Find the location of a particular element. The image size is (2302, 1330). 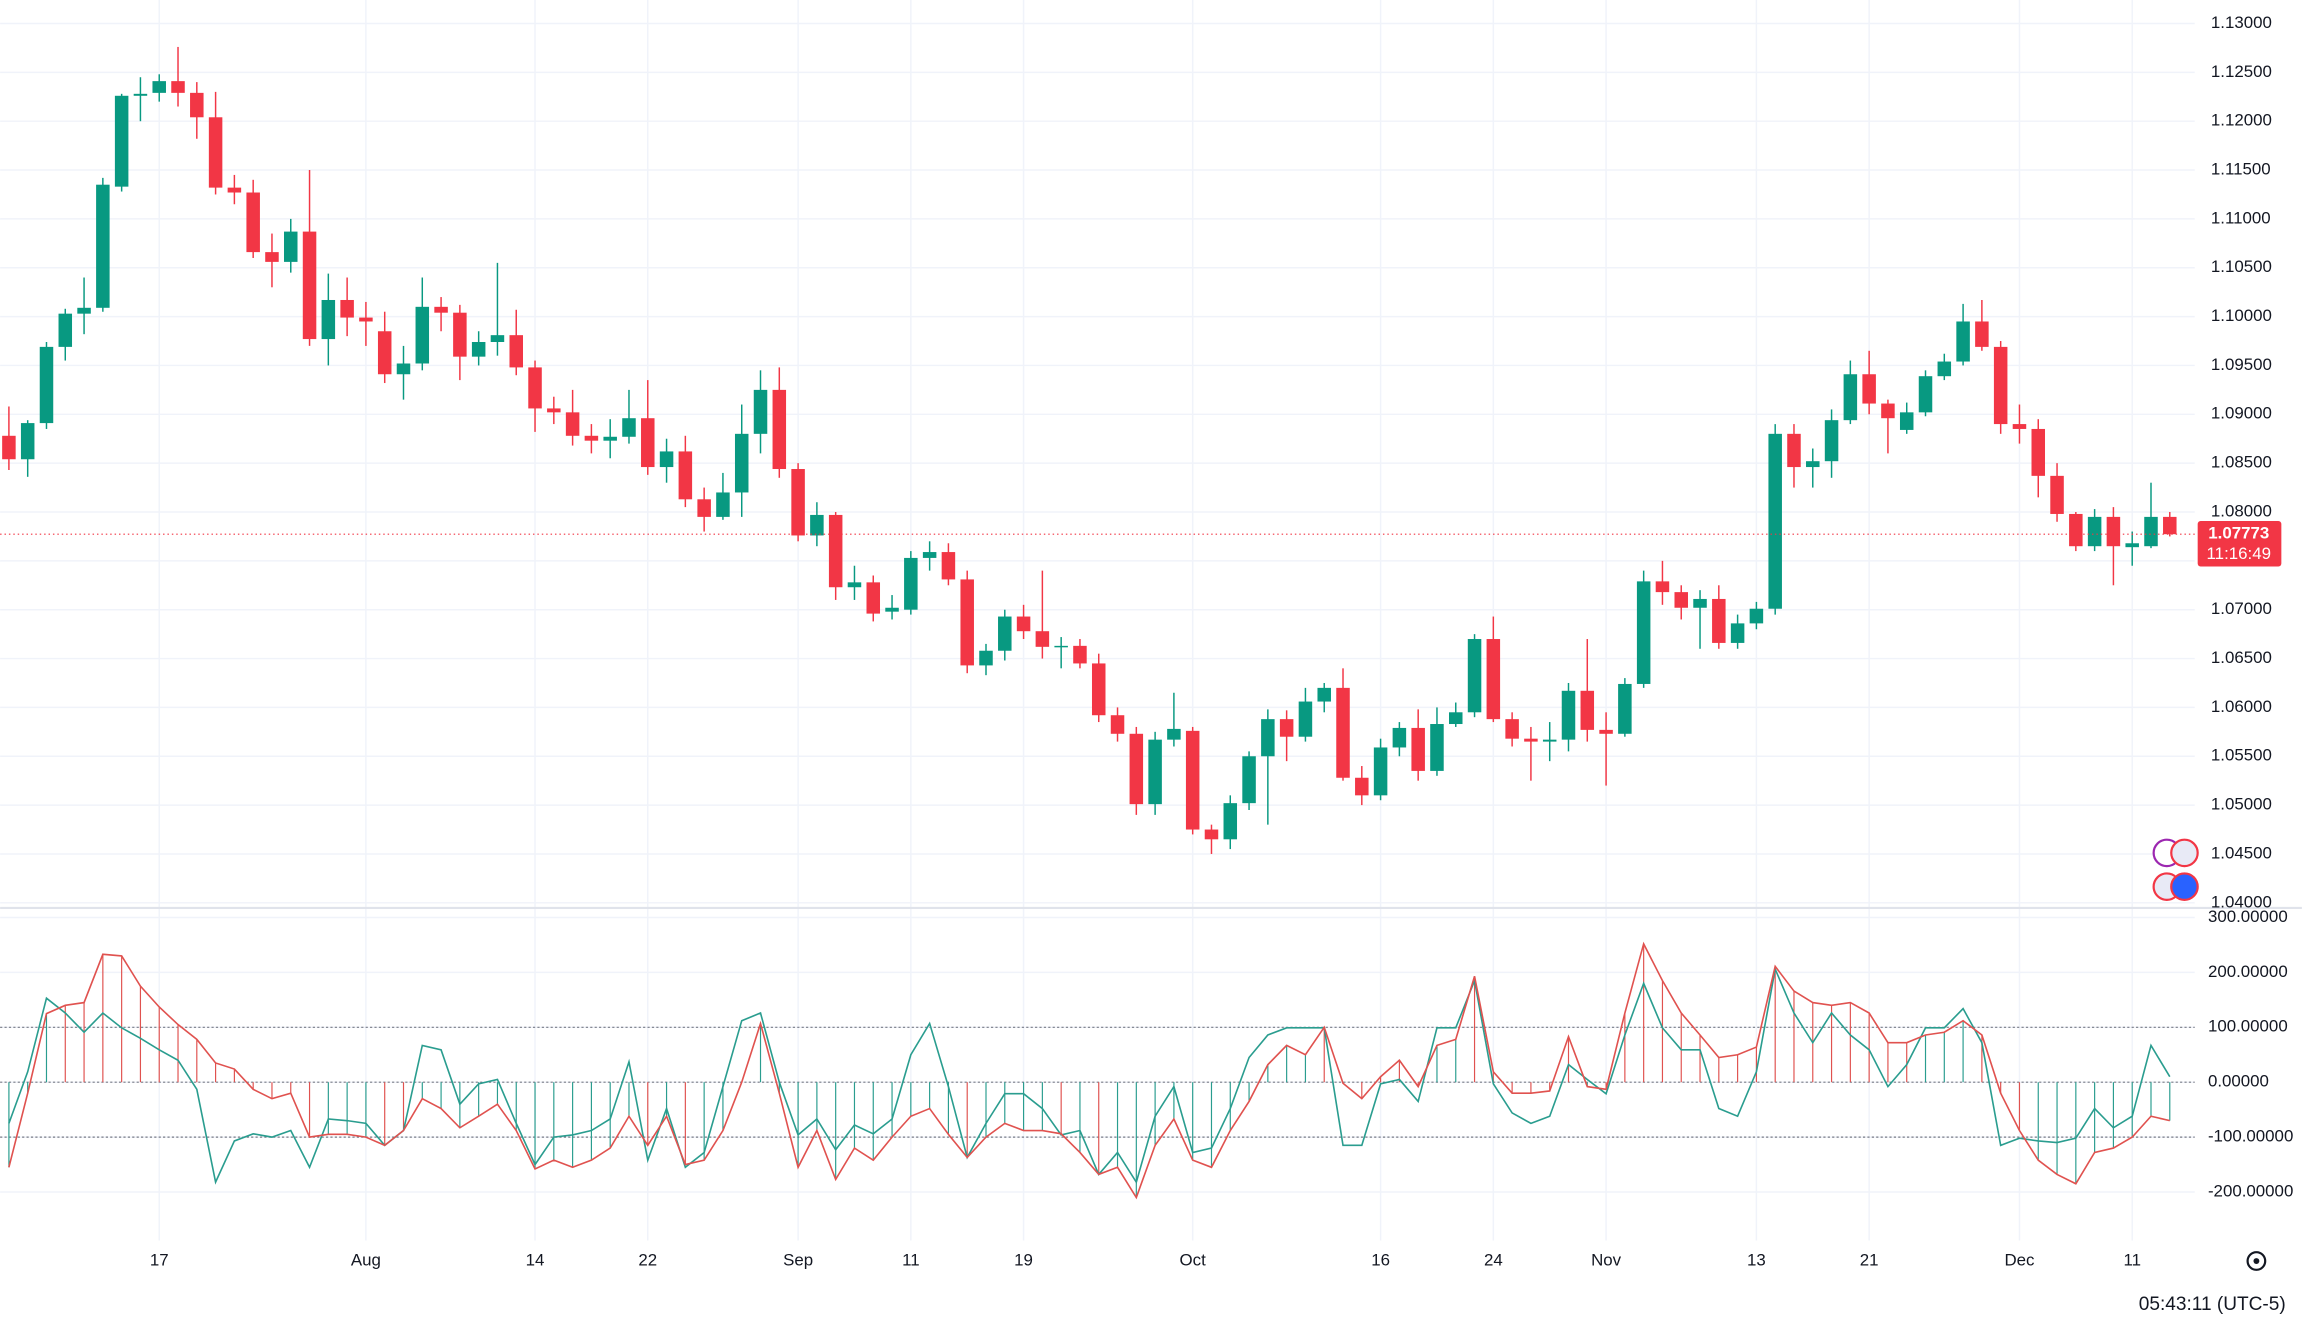

x-tick-label: Sep is located at coordinates (798, 1259).